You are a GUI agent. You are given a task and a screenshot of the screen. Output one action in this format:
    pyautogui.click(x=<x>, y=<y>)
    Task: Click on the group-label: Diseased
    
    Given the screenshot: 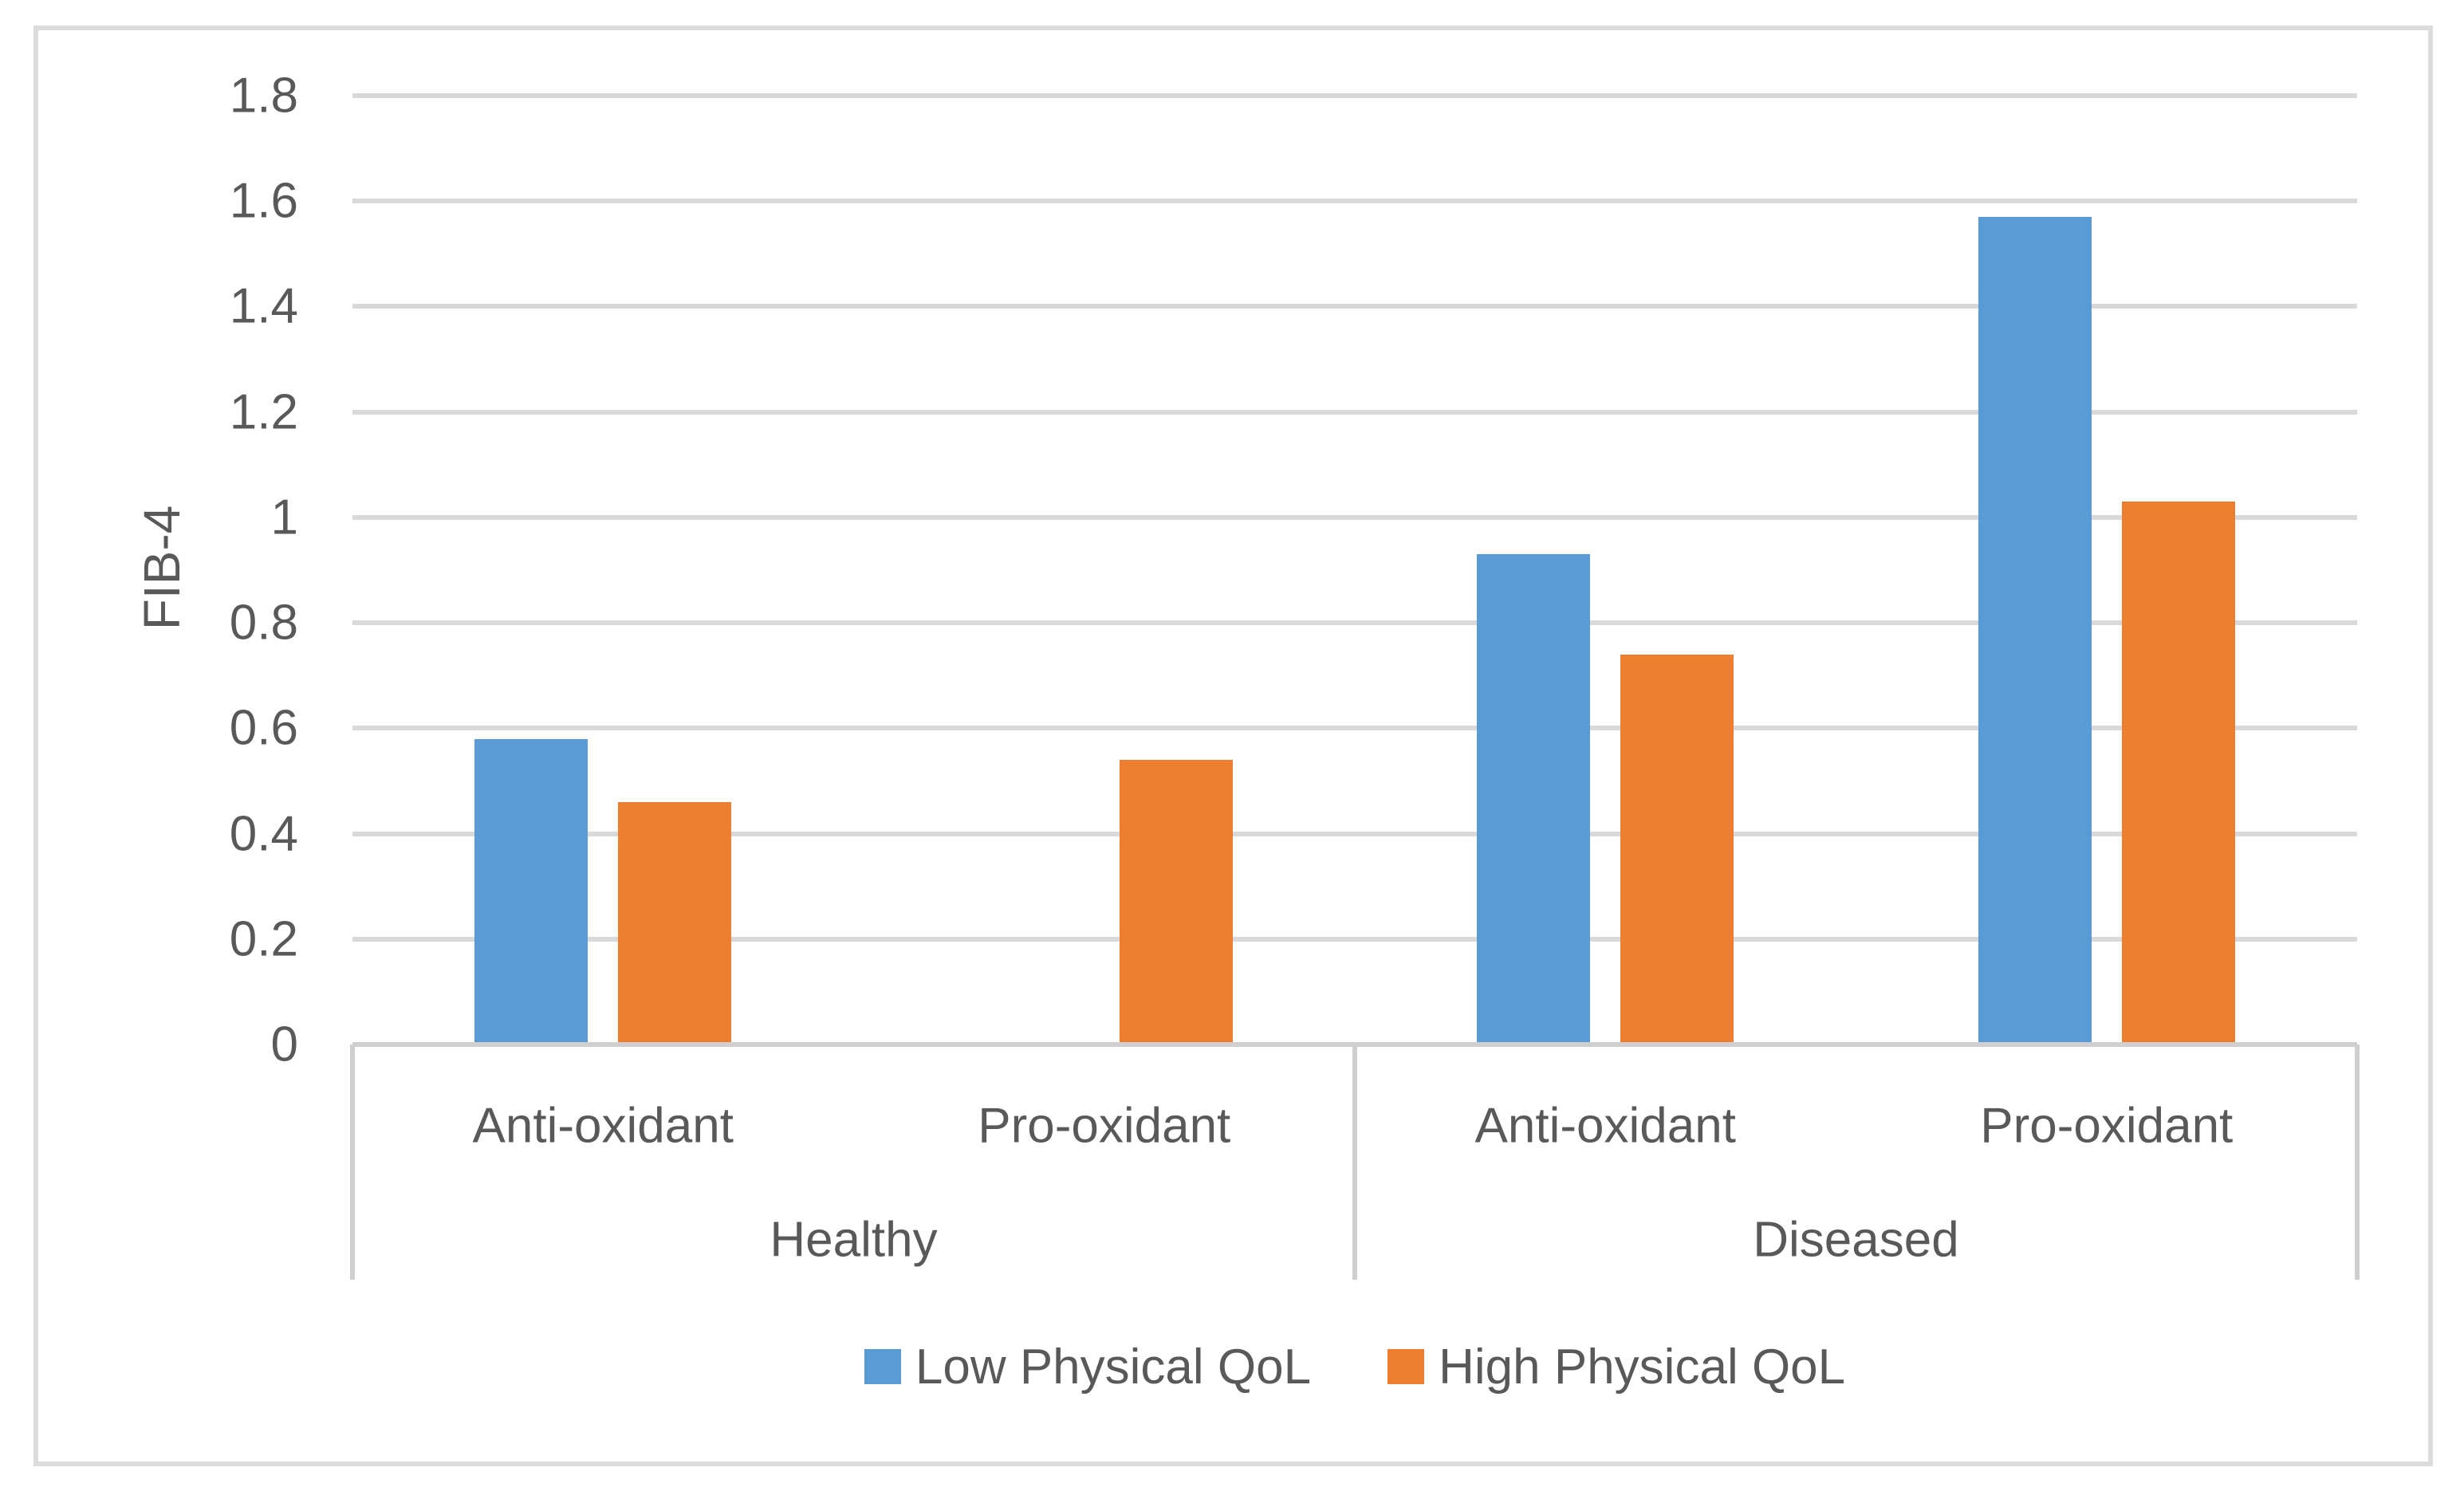 What is the action you would take?
    pyautogui.click(x=1856, y=1240)
    